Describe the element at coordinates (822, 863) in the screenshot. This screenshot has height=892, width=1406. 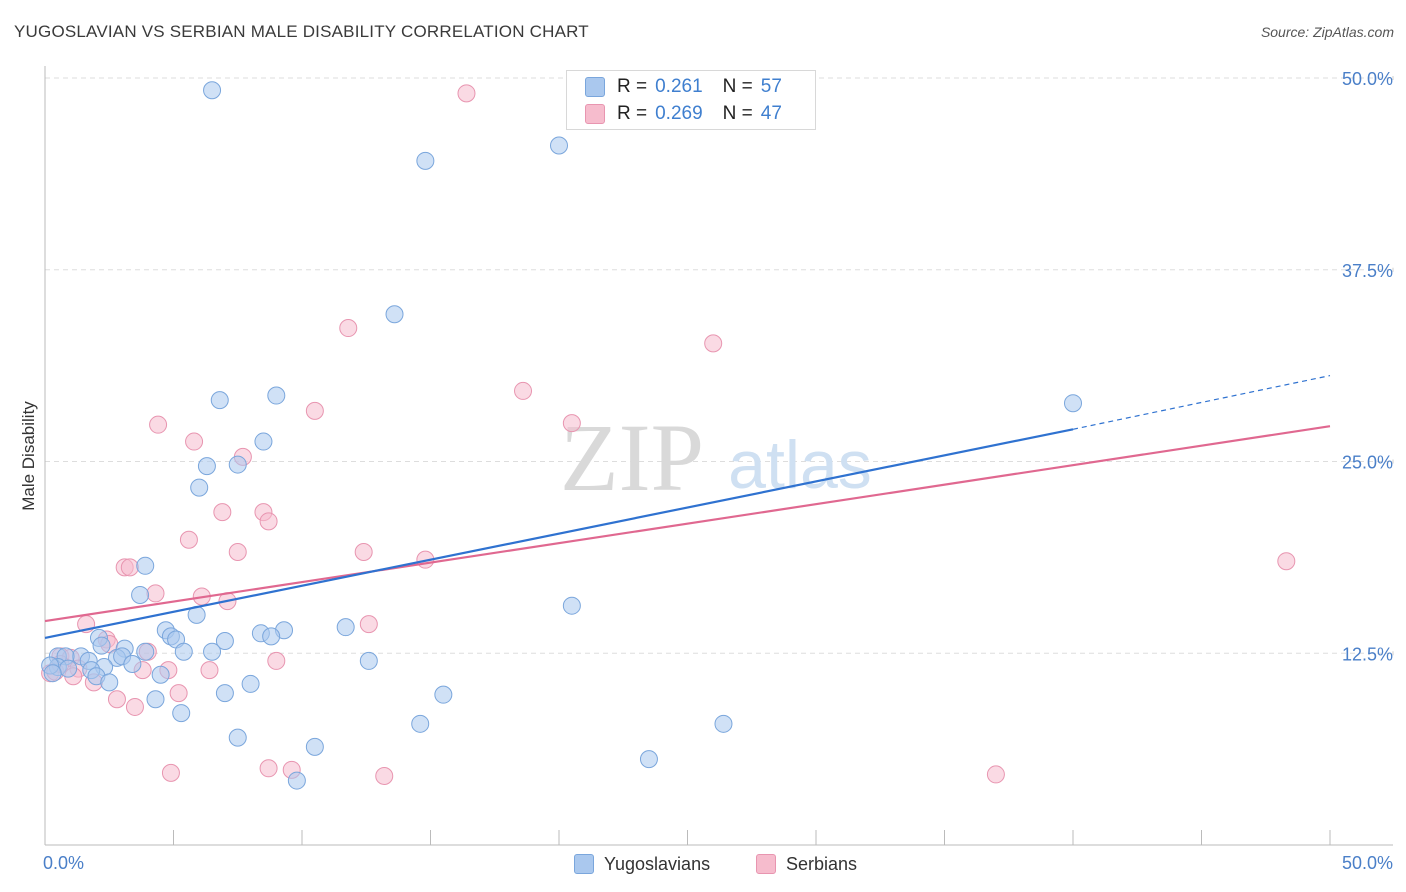
I see `bottom-legend-label: Serbians` at that location.